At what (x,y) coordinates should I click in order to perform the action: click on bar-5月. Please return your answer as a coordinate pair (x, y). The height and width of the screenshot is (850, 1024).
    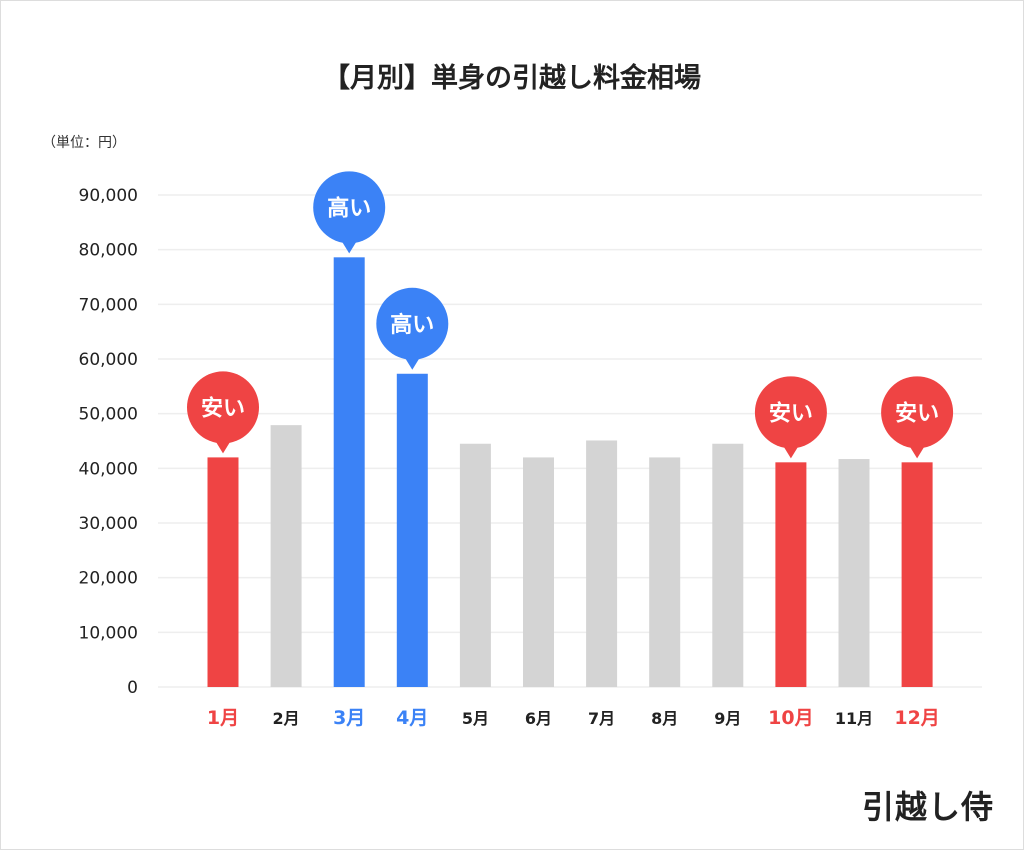
    Looking at the image, I should click on (475, 565).